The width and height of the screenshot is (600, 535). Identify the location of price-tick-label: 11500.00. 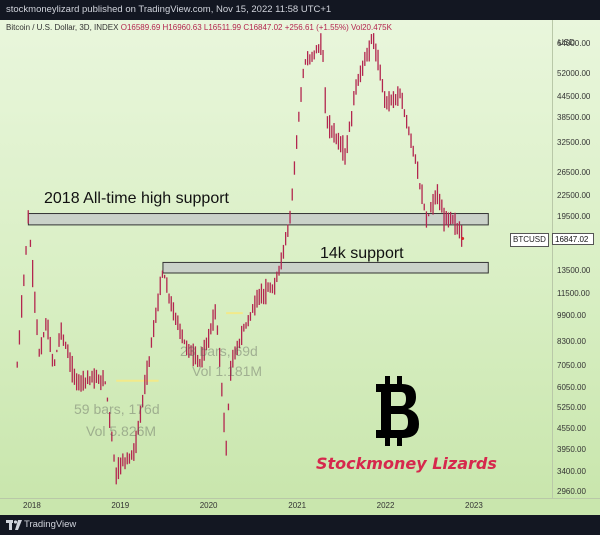
(573, 294).